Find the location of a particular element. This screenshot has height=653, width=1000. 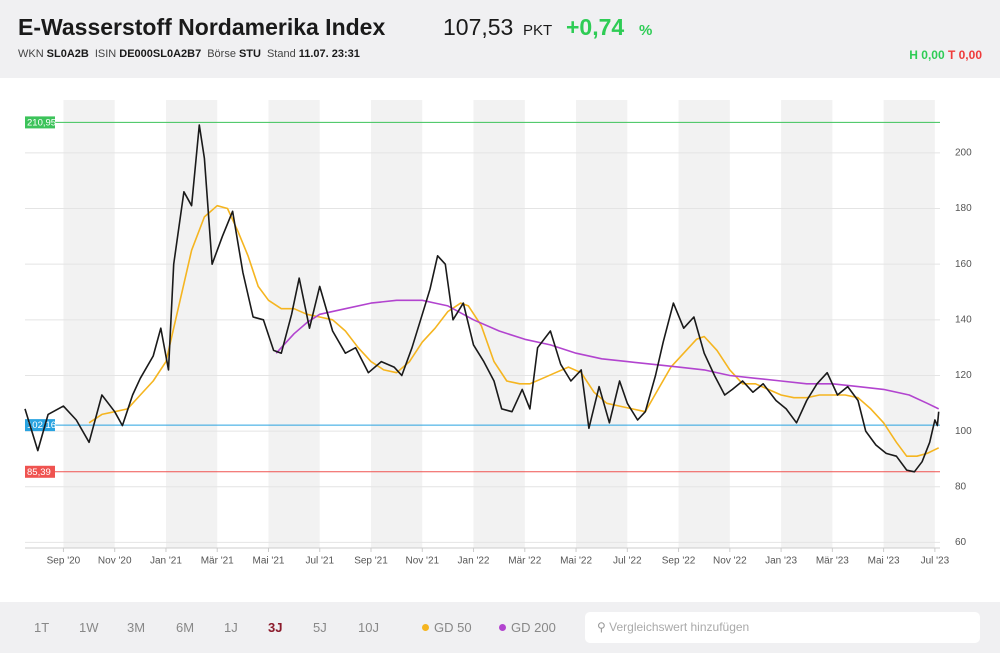

meta-label: Stand is located at coordinates (281, 54).